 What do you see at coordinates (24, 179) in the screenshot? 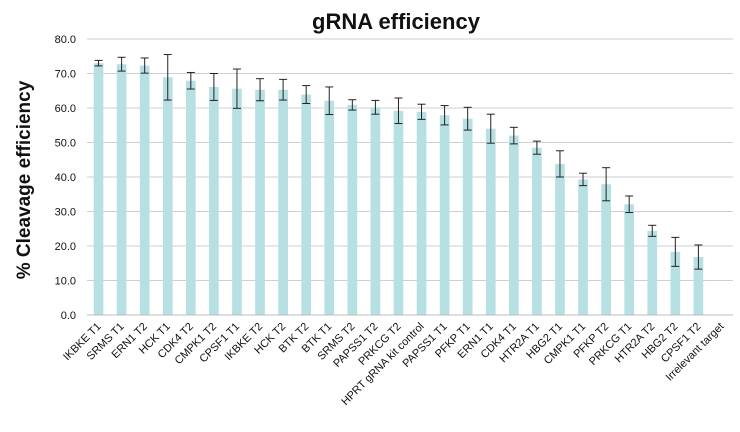
I see `y-axis-label: % Cleavage efficiency` at bounding box center [24, 179].